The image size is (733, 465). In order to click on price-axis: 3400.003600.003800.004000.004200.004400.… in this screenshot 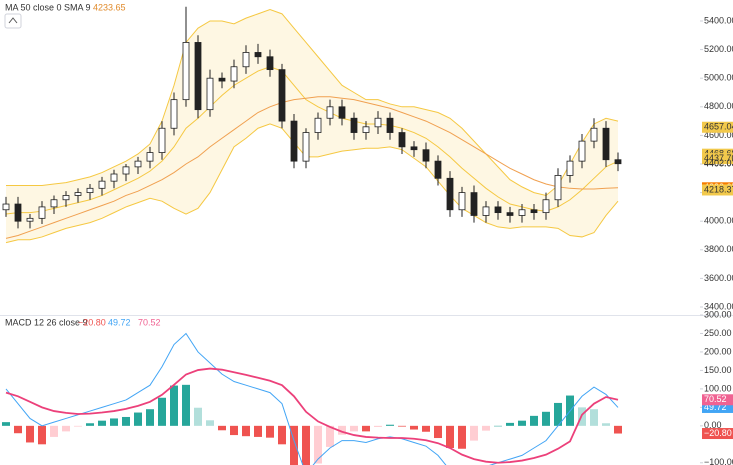, I will do `click(716, 240)`.